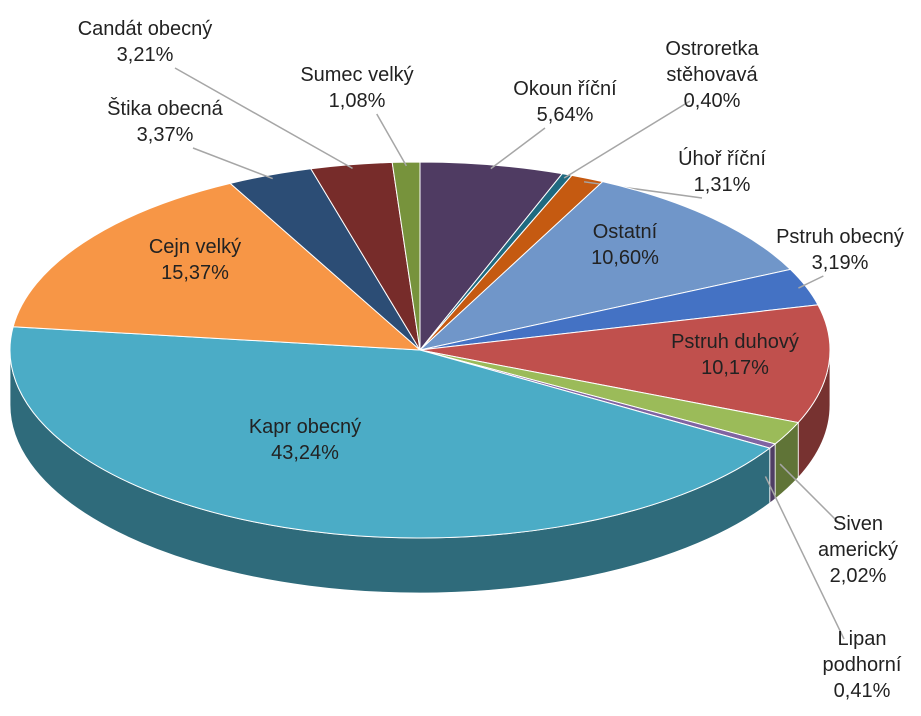 The image size is (921, 716). Describe the element at coordinates (840, 263) in the screenshot. I see `label-value: 3,19%` at that location.